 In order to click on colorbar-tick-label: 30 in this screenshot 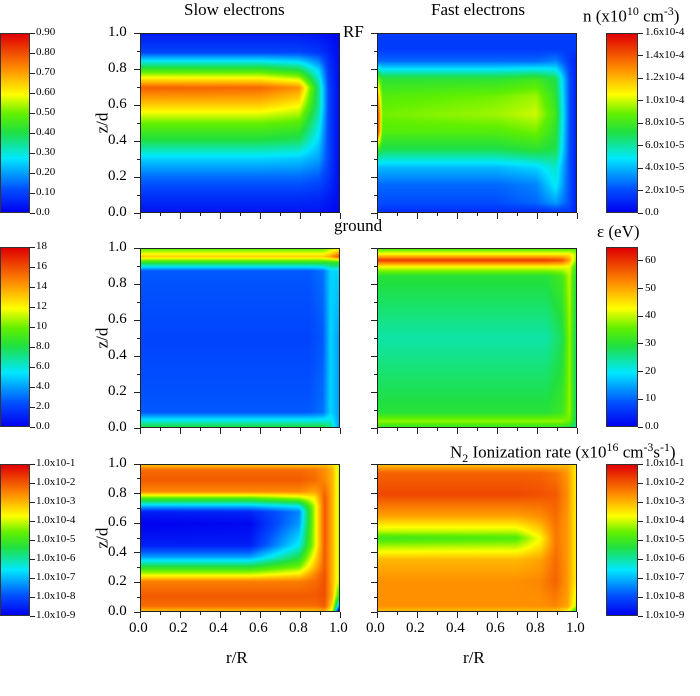, I will do `click(650, 342)`.